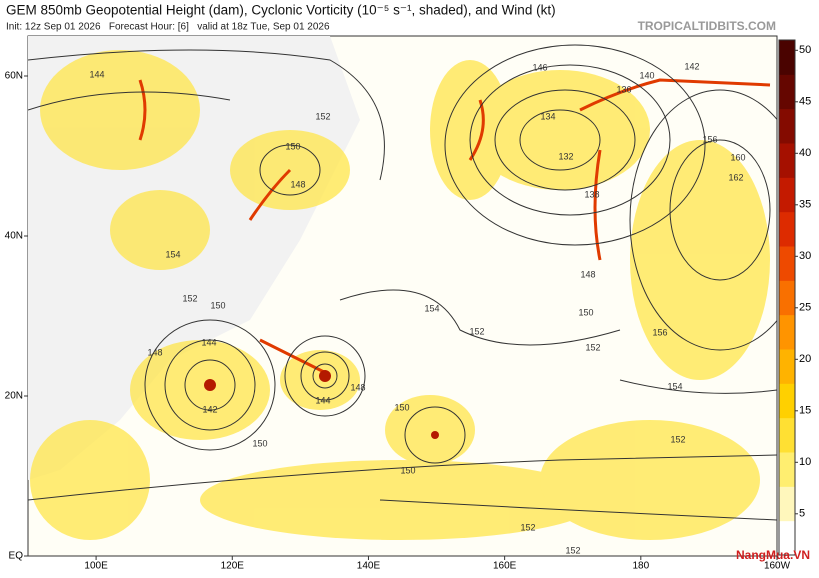 Image resolution: width=819 pixels, height=578 pixels. I want to click on contour-label: 162, so click(735, 177).